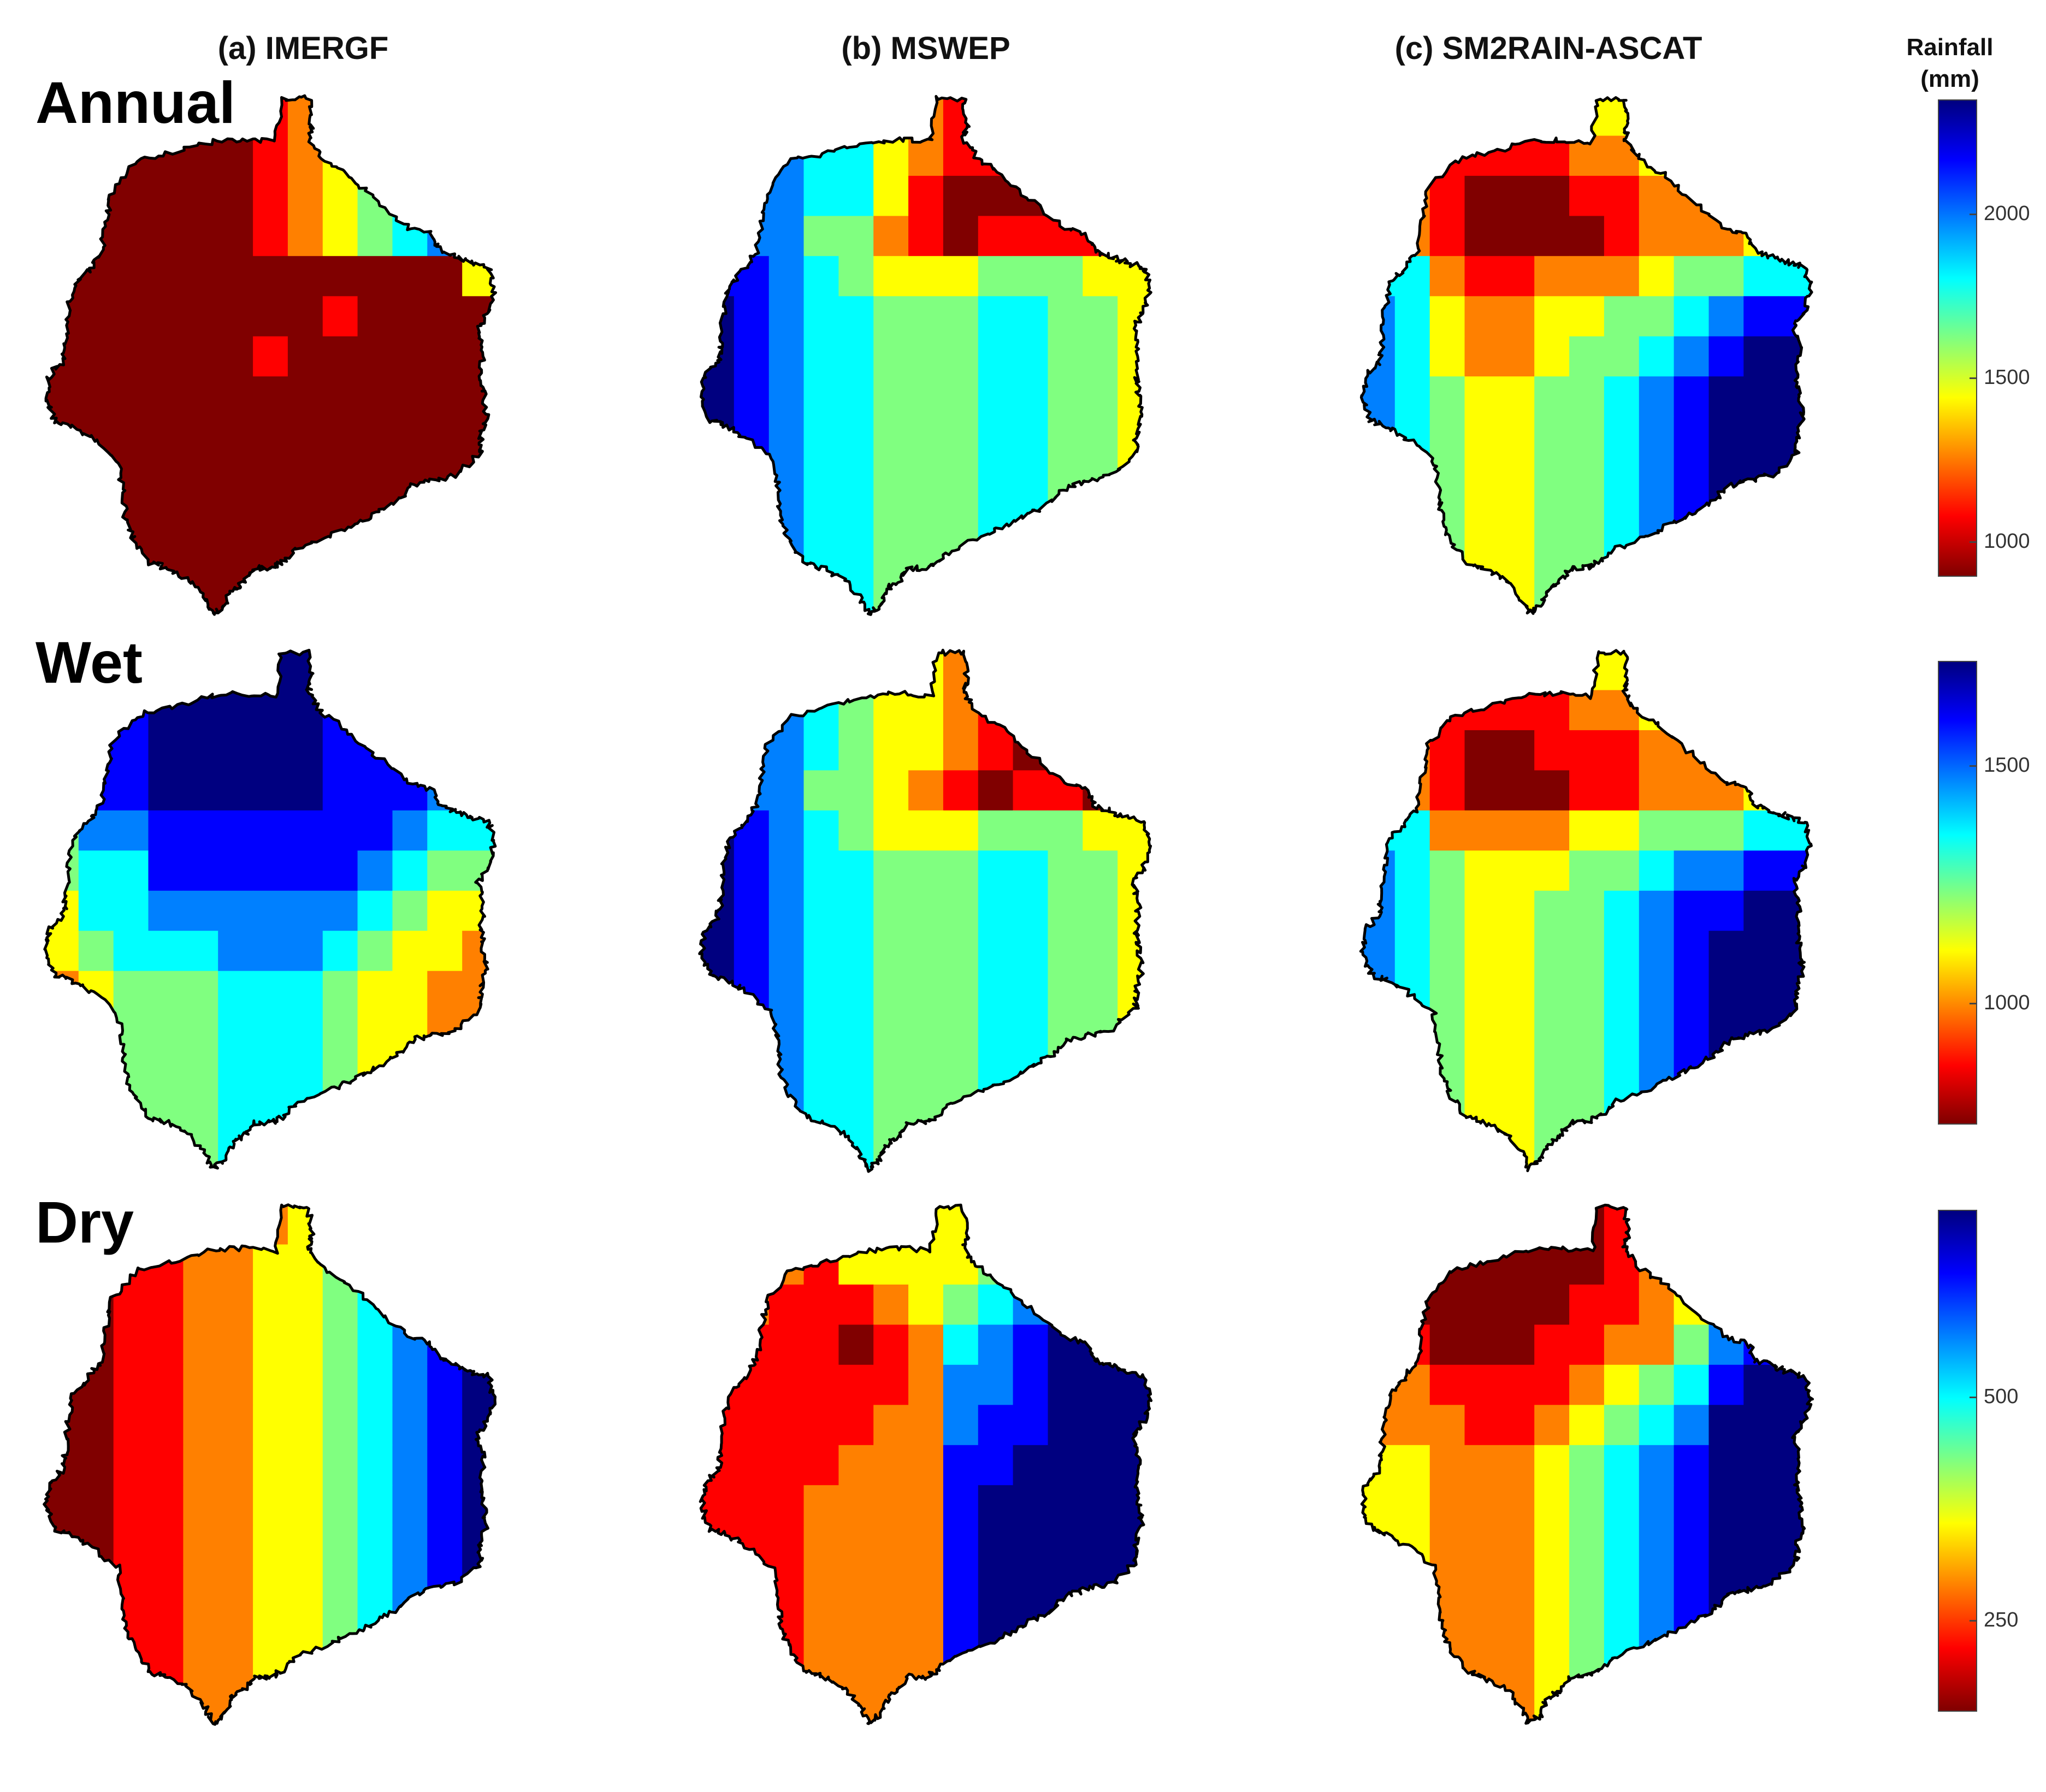 The image size is (2046, 1792). What do you see at coordinates (271, 355) in the screenshot?
I see `map-imergf-annual` at bounding box center [271, 355].